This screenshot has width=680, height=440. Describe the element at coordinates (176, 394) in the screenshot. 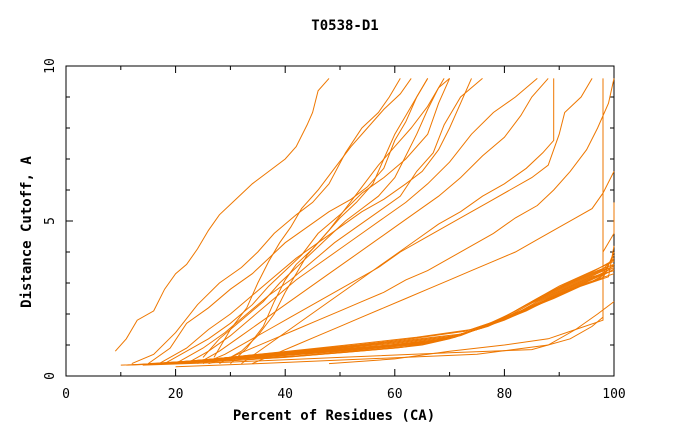

I see `x-tick-label: 20` at that location.